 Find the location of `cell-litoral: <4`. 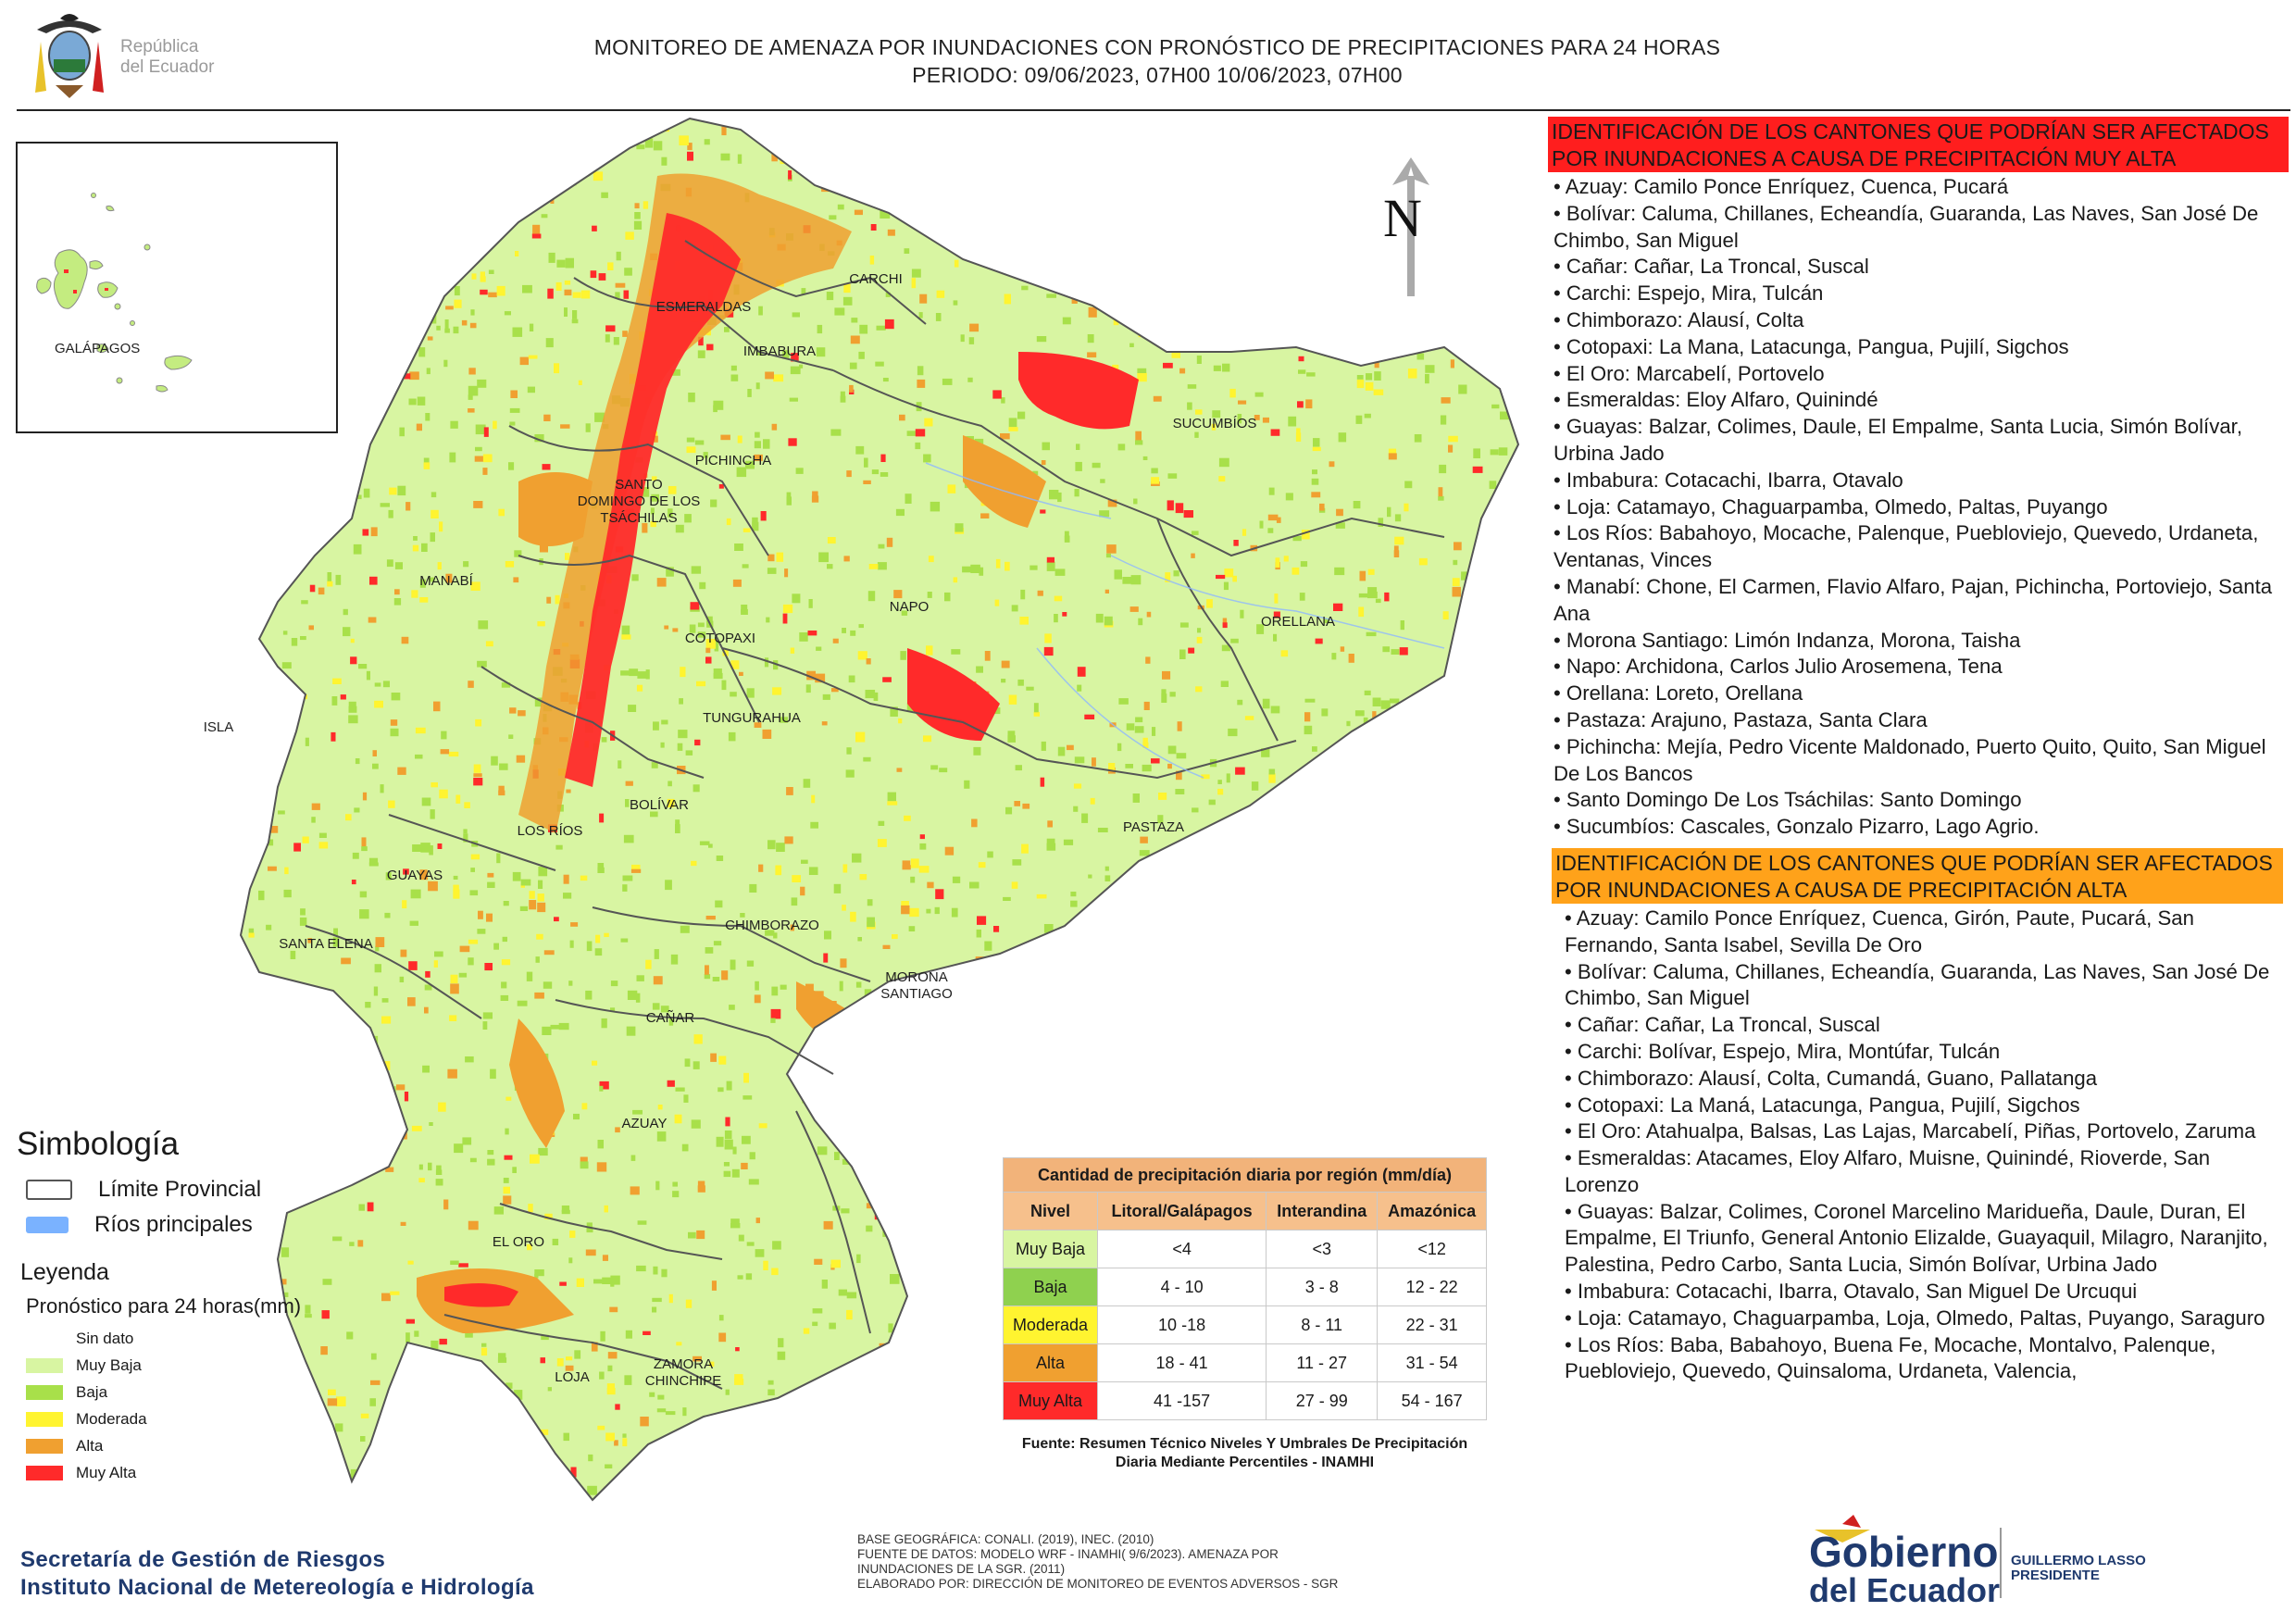

cell-litoral: <4 is located at coordinates (1181, 1249).